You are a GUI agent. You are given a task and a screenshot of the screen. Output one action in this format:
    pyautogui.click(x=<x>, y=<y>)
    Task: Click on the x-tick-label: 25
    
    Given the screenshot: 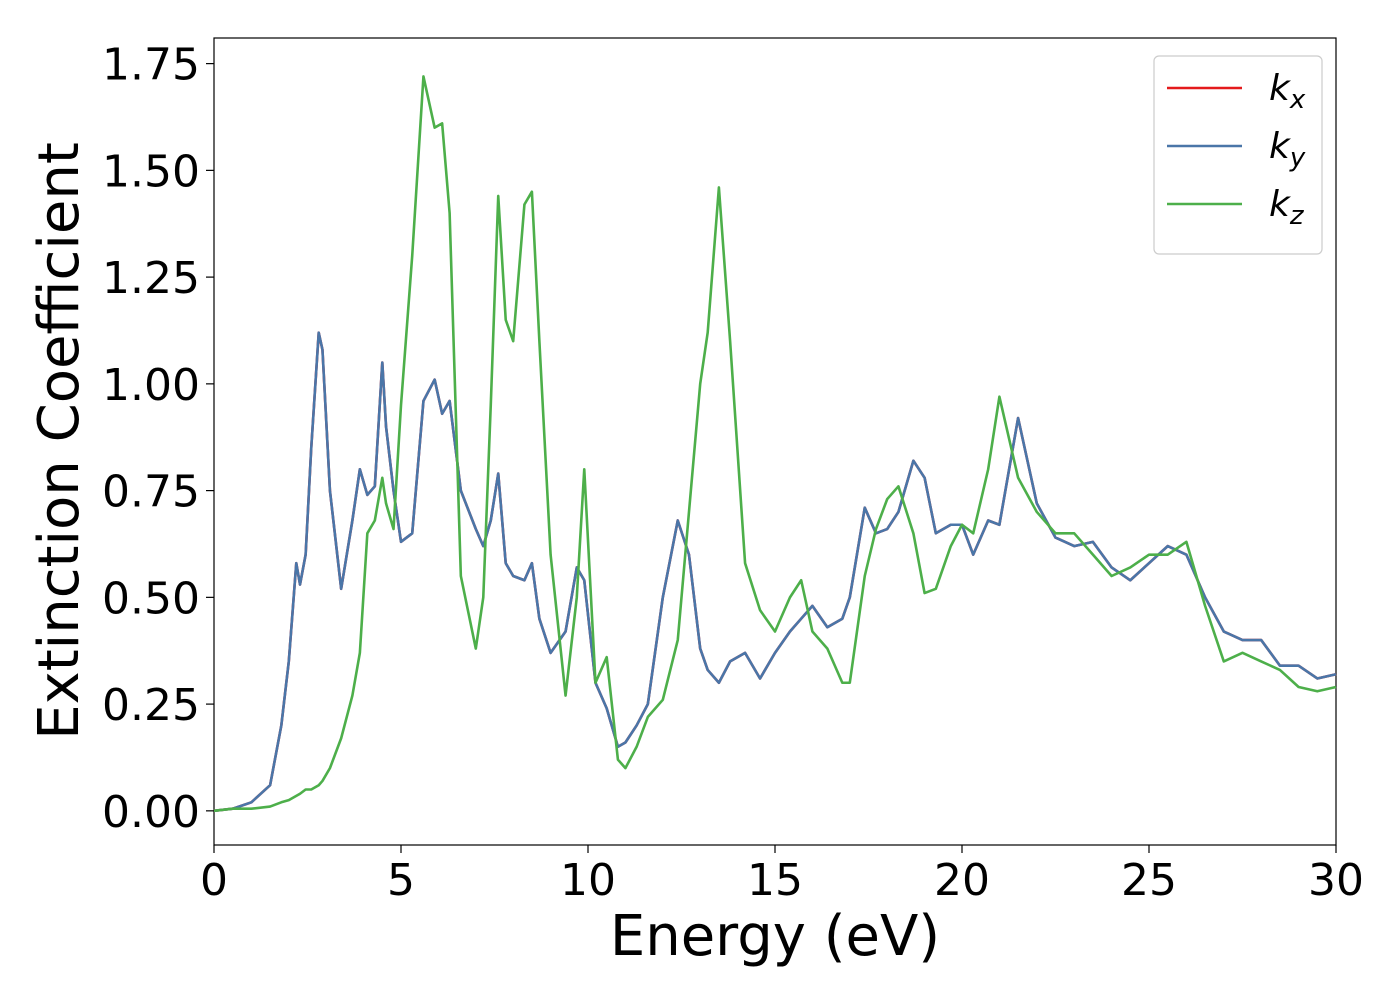 What is the action you would take?
    pyautogui.click(x=1149, y=880)
    